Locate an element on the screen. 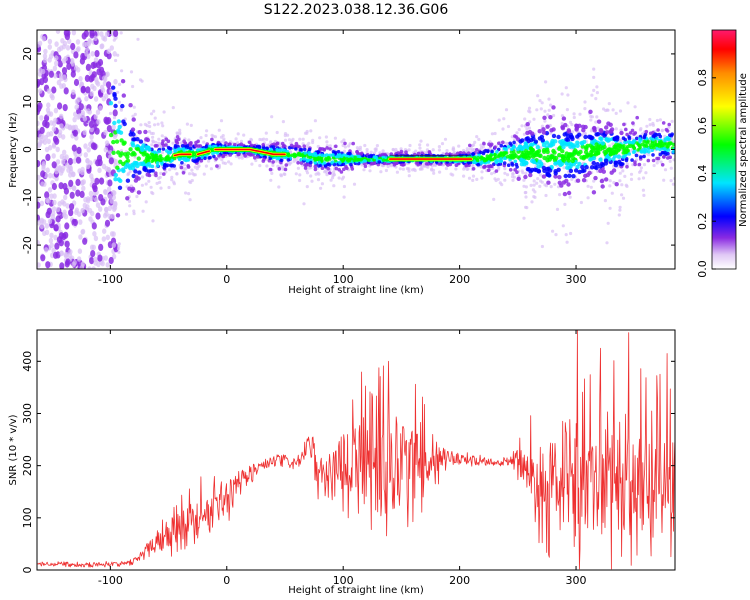 The image size is (750, 600). x-tick-label: 100 is located at coordinates (343, 279).